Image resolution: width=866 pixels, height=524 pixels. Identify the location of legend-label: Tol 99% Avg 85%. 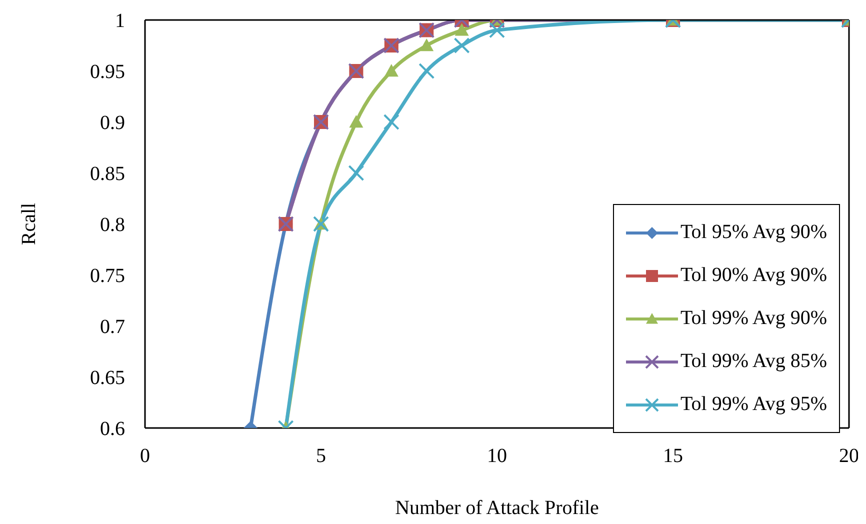
(753, 361).